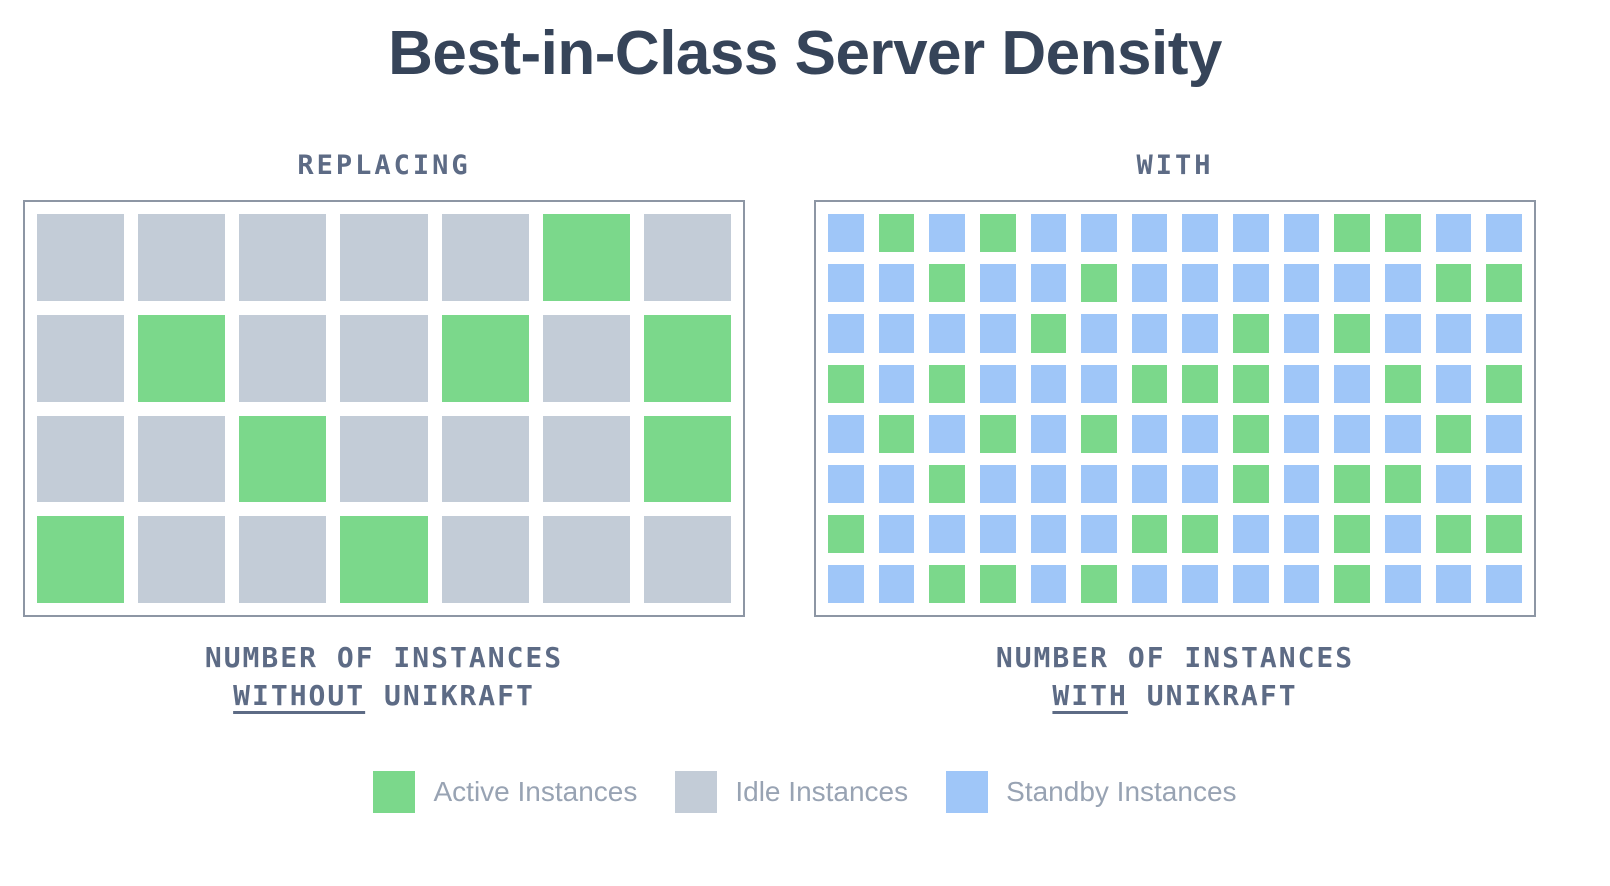 The width and height of the screenshot is (1610, 886). Describe the element at coordinates (822, 791) in the screenshot. I see `legend-label-idle: Idle Instances` at that location.